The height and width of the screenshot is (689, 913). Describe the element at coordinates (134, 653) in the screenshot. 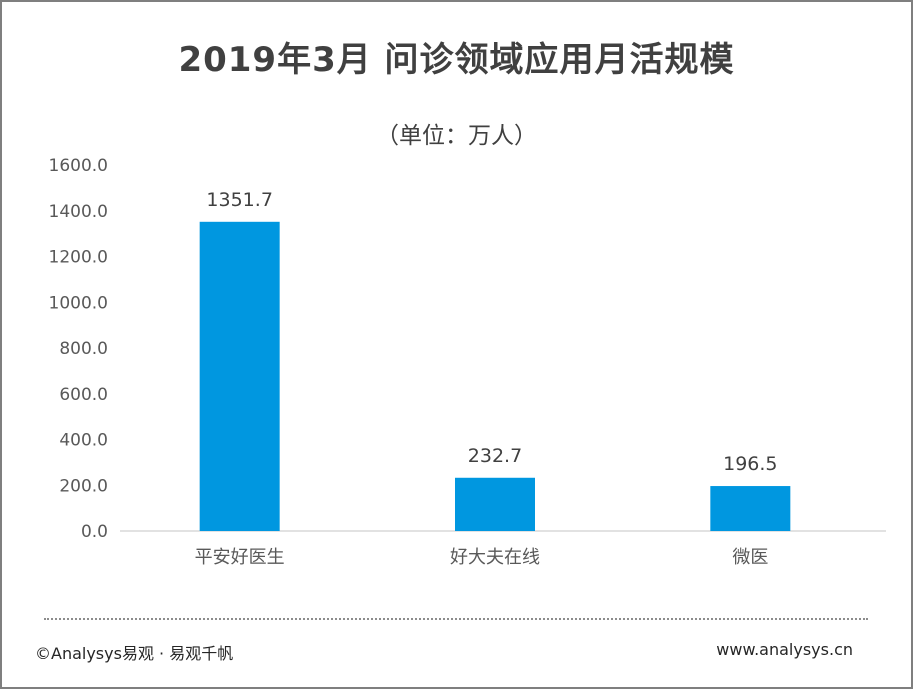

I see `footer-copyright: ©Analysys易观 · 易观千帆` at that location.